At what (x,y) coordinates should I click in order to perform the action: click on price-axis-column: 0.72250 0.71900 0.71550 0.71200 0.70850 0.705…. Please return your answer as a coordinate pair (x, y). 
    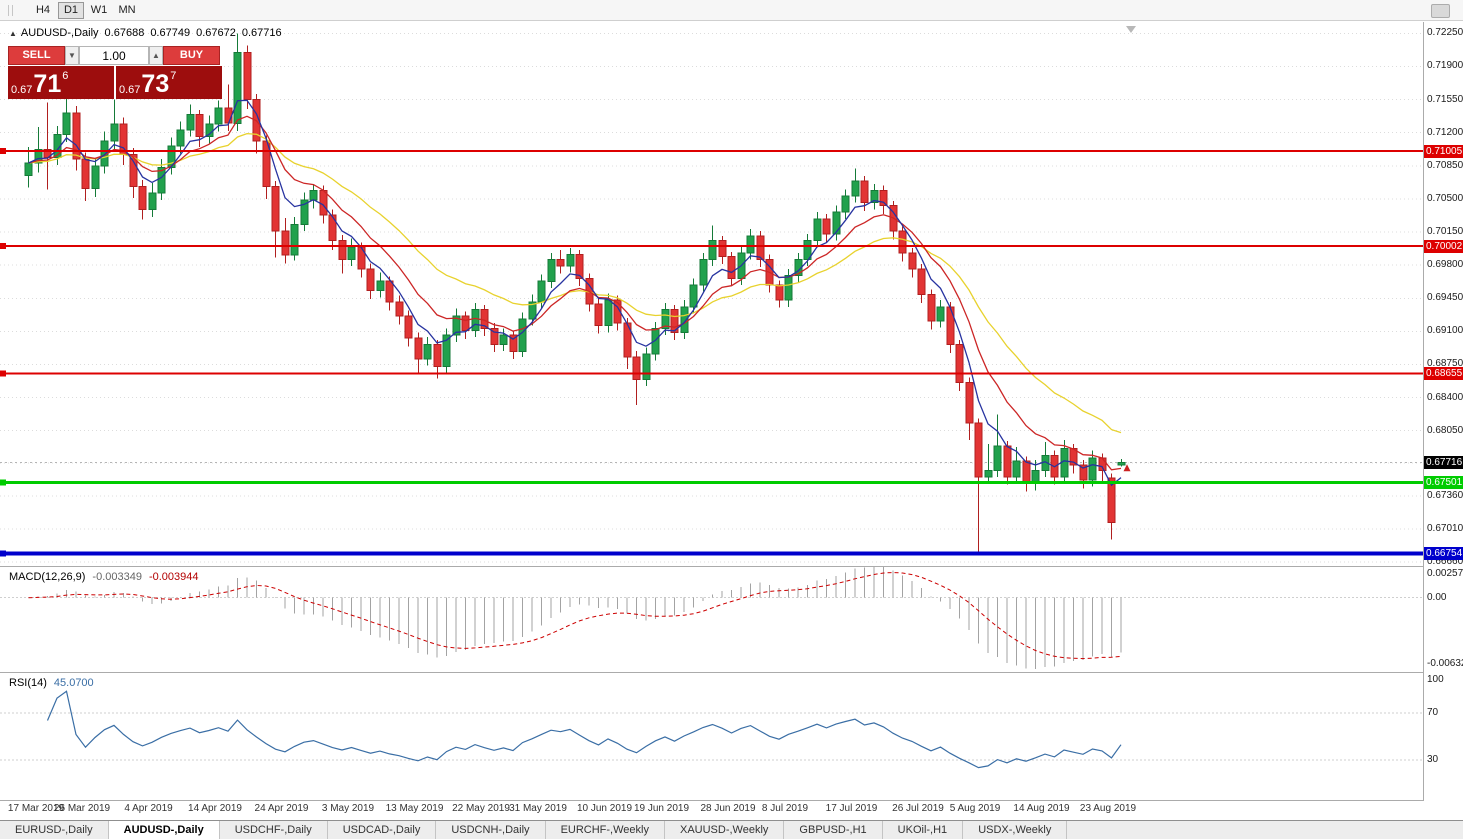
    Looking at the image, I should click on (1443, 419).